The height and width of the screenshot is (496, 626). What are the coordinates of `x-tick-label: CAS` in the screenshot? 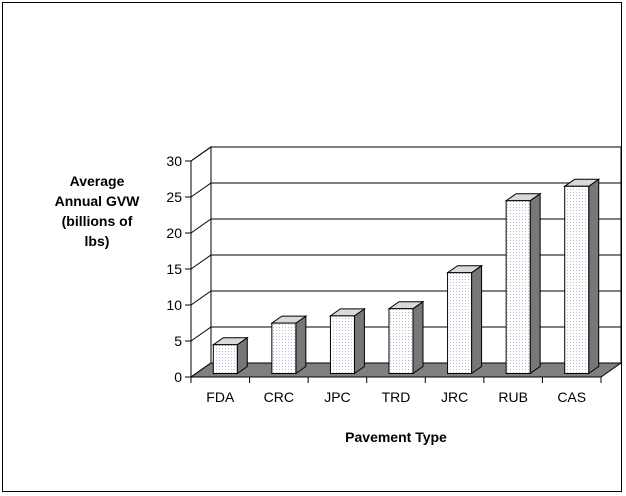 It's located at (571, 397).